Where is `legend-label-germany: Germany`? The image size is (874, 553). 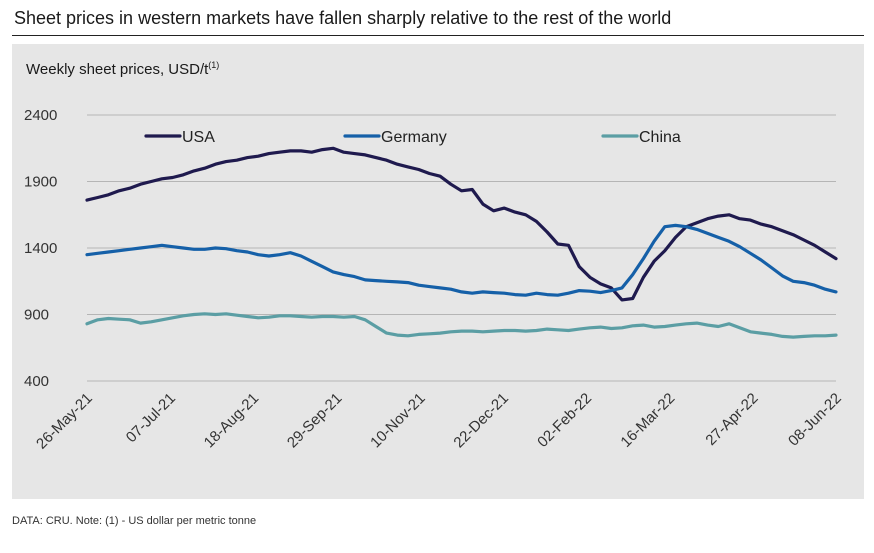 legend-label-germany: Germany is located at coordinates (414, 137).